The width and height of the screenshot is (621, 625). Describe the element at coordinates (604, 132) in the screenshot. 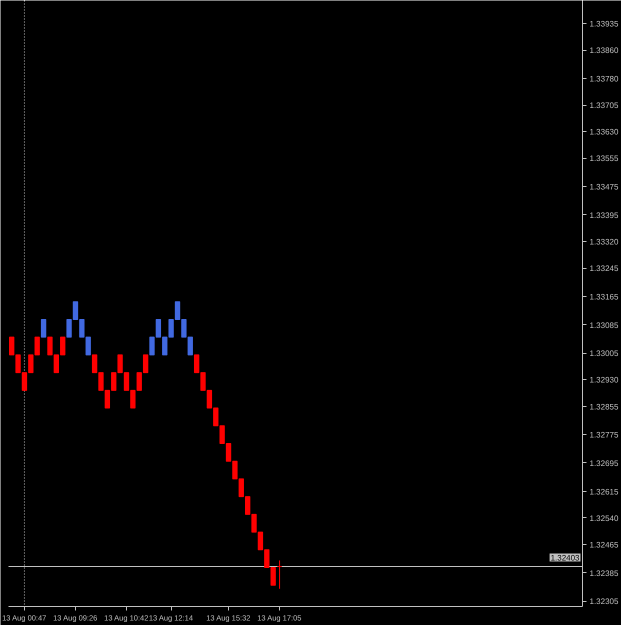

I see `y-tick-label: 1.33630` at that location.